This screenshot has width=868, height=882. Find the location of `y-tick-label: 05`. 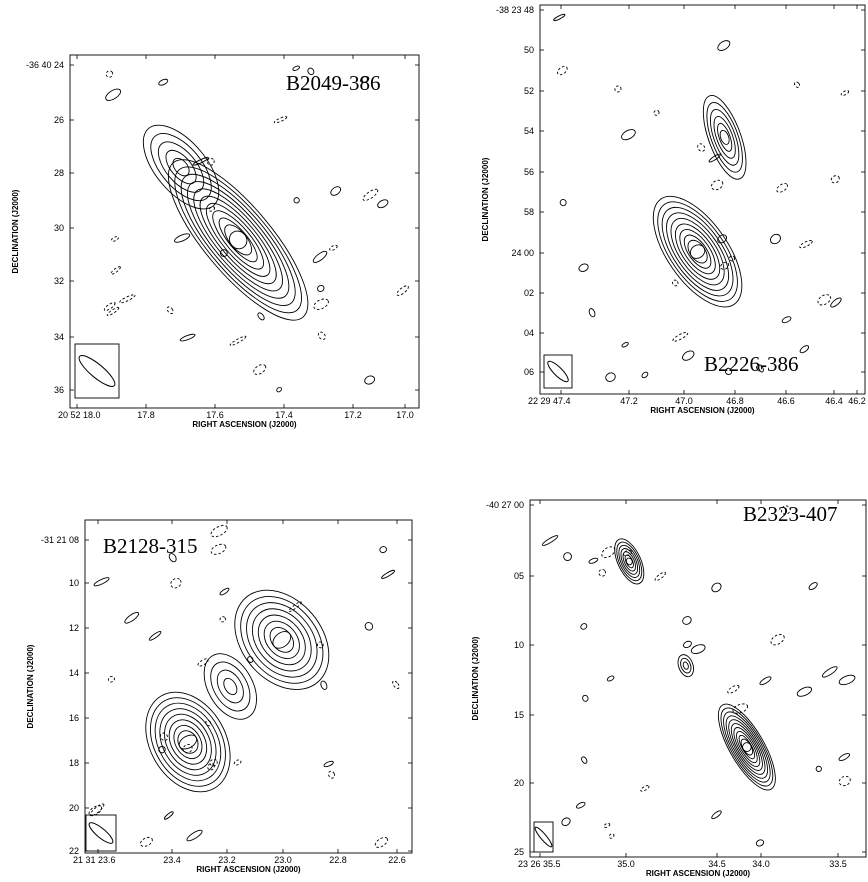

y-tick-label: 05 is located at coordinates (519, 576).